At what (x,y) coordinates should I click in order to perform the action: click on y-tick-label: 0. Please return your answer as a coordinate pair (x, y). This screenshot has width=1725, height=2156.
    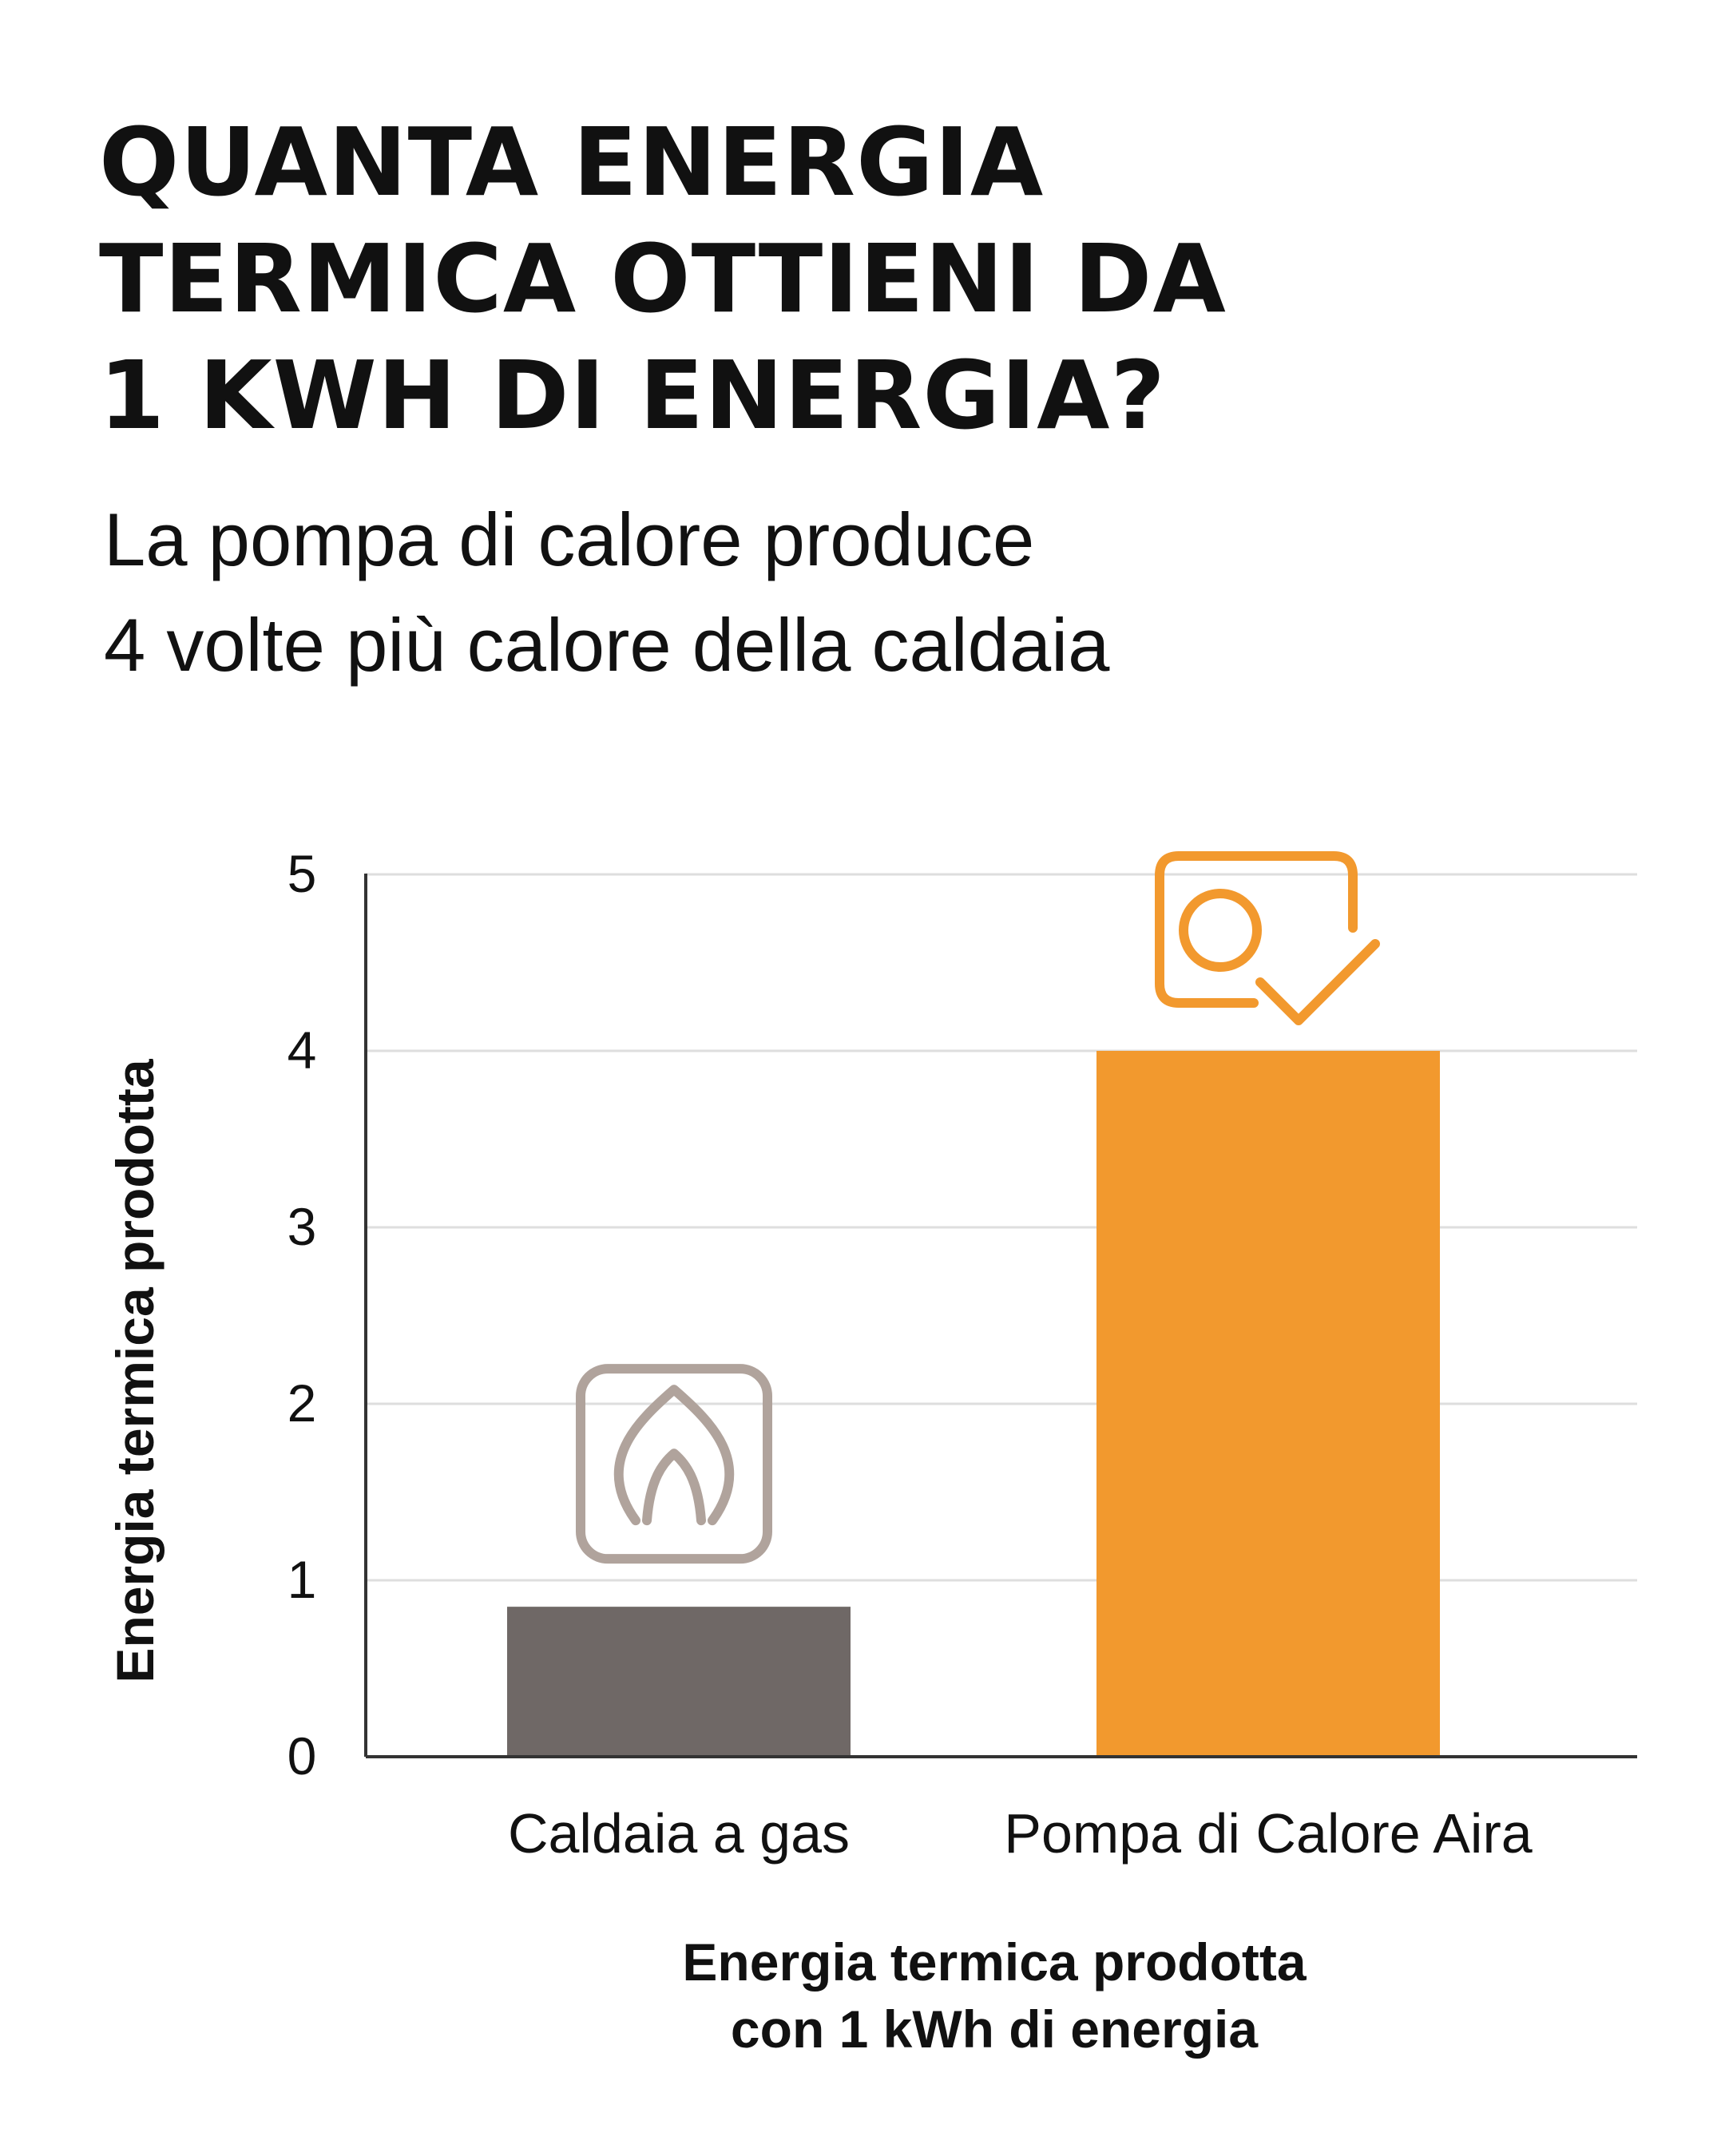
    Looking at the image, I should click on (303, 1755).